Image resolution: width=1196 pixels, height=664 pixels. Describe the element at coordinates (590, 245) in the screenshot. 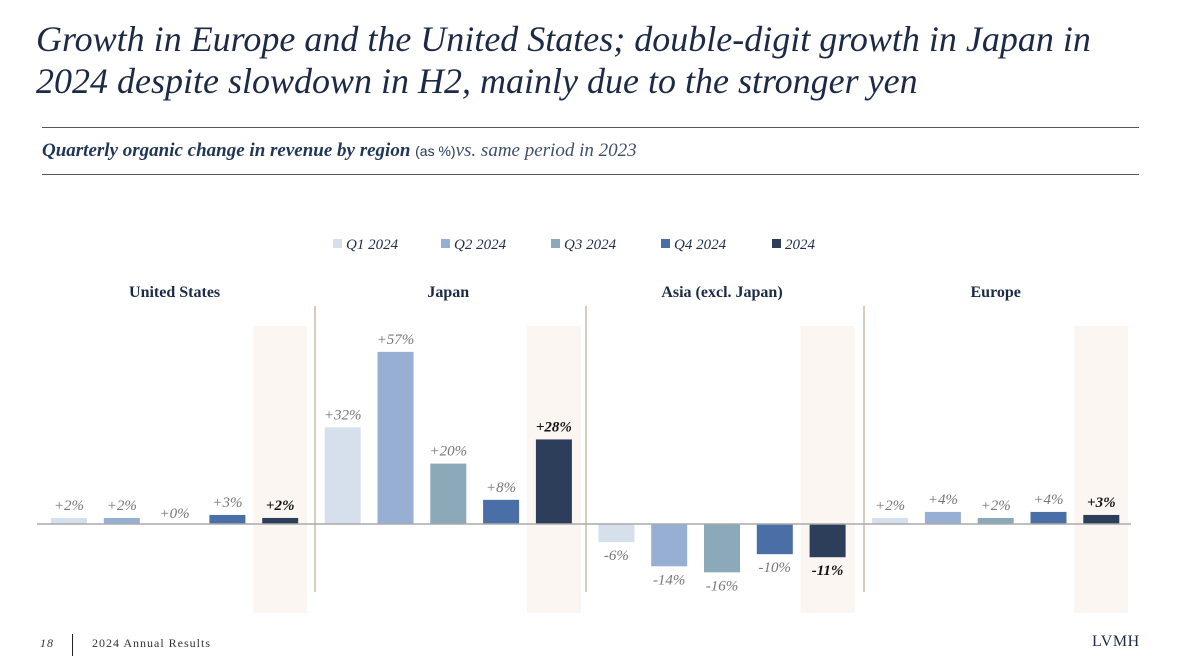

I see `legend-label: Q3 2024` at that location.